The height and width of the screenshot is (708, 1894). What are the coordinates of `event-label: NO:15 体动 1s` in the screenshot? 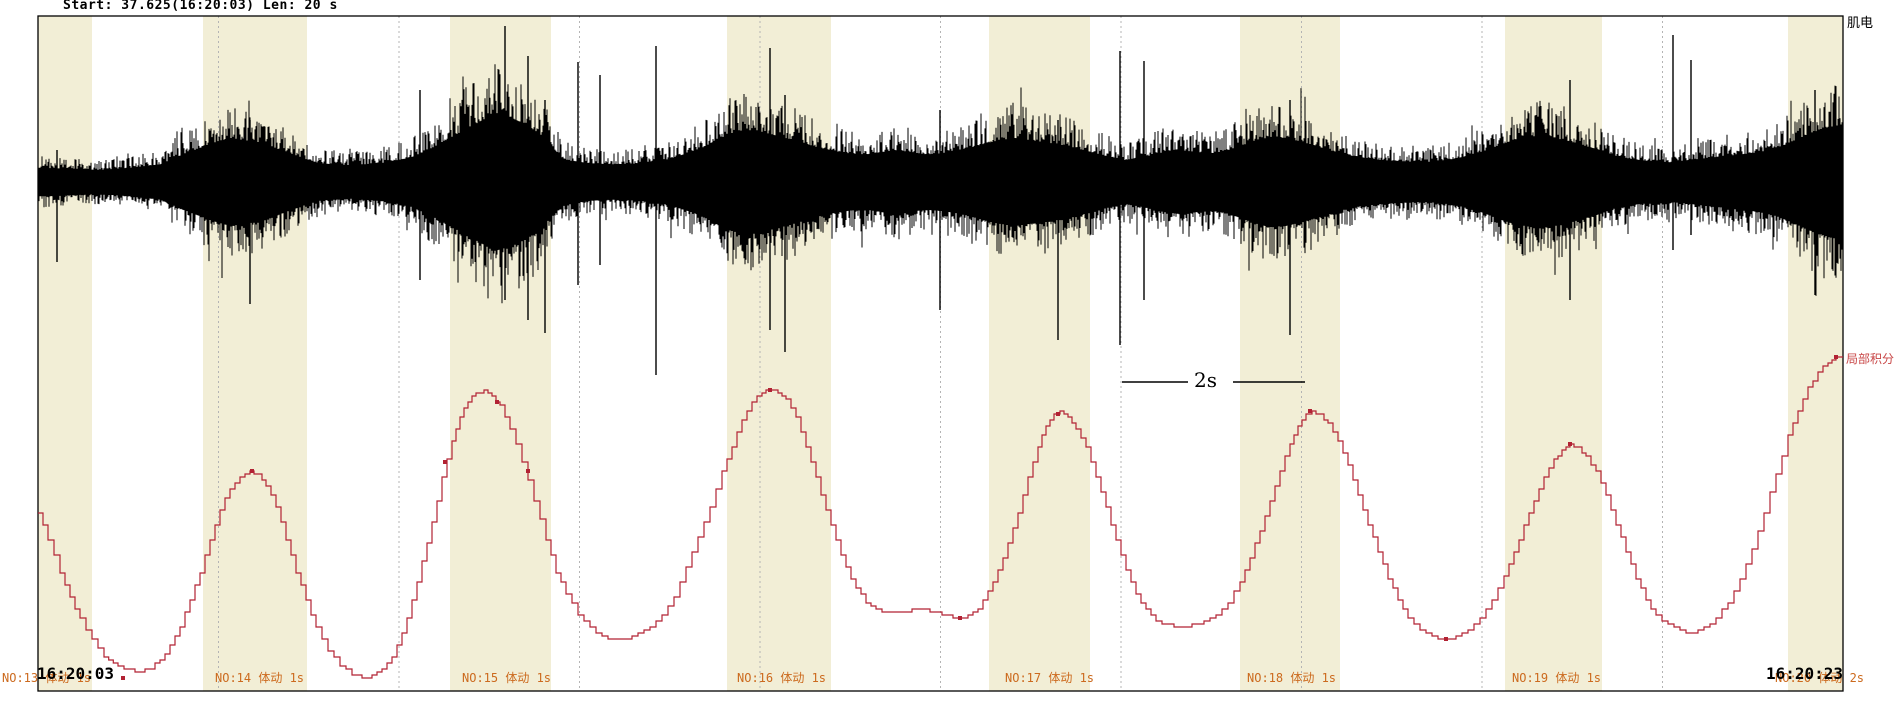 It's located at (507, 678).